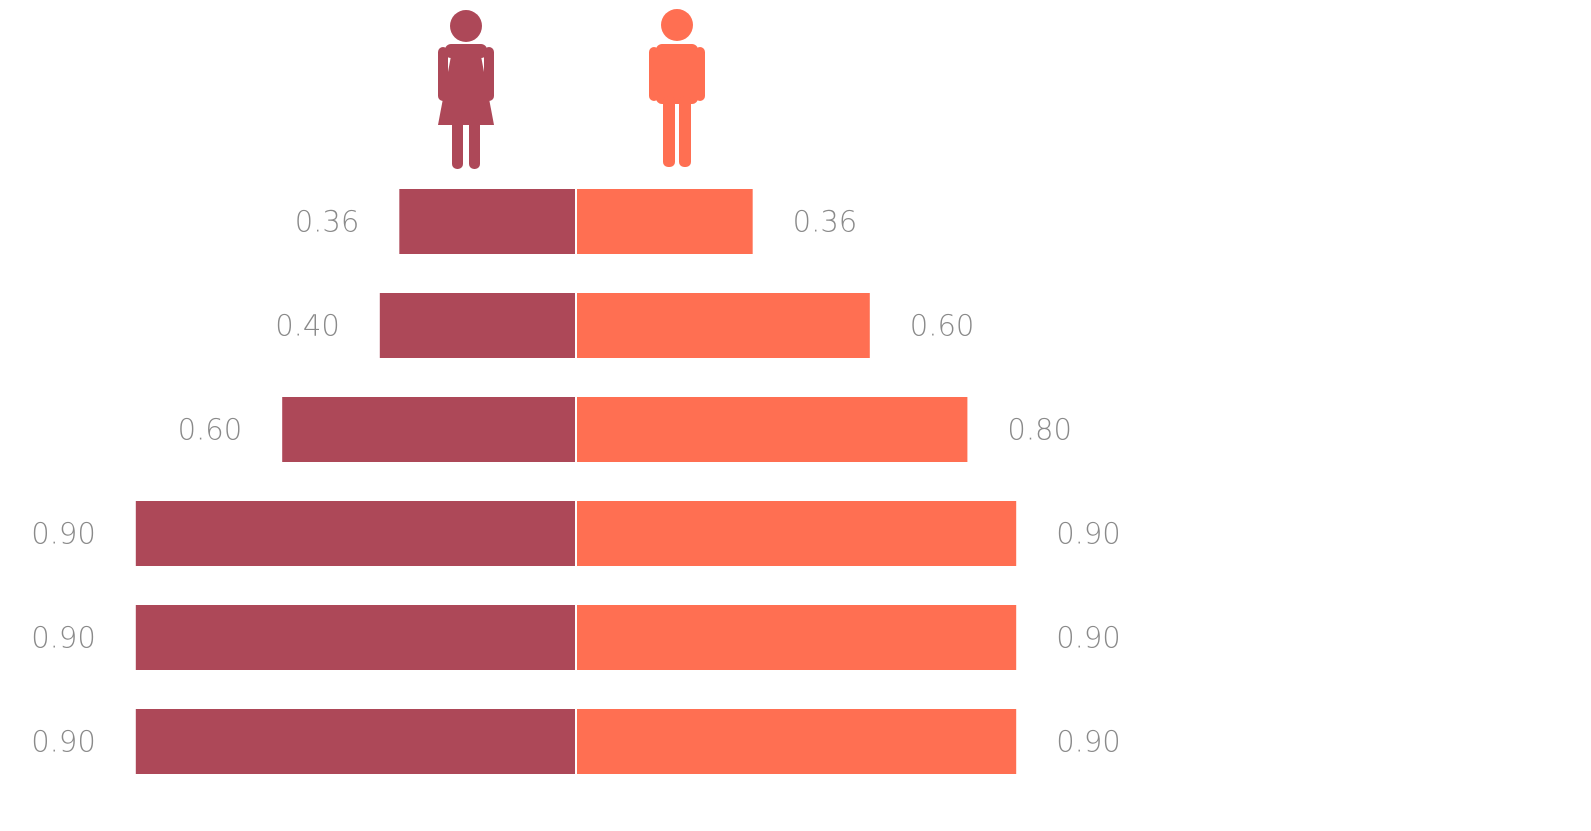 The height and width of the screenshot is (831, 1591). I want to click on male-value-label-4: 0.90, so click(1088, 534).